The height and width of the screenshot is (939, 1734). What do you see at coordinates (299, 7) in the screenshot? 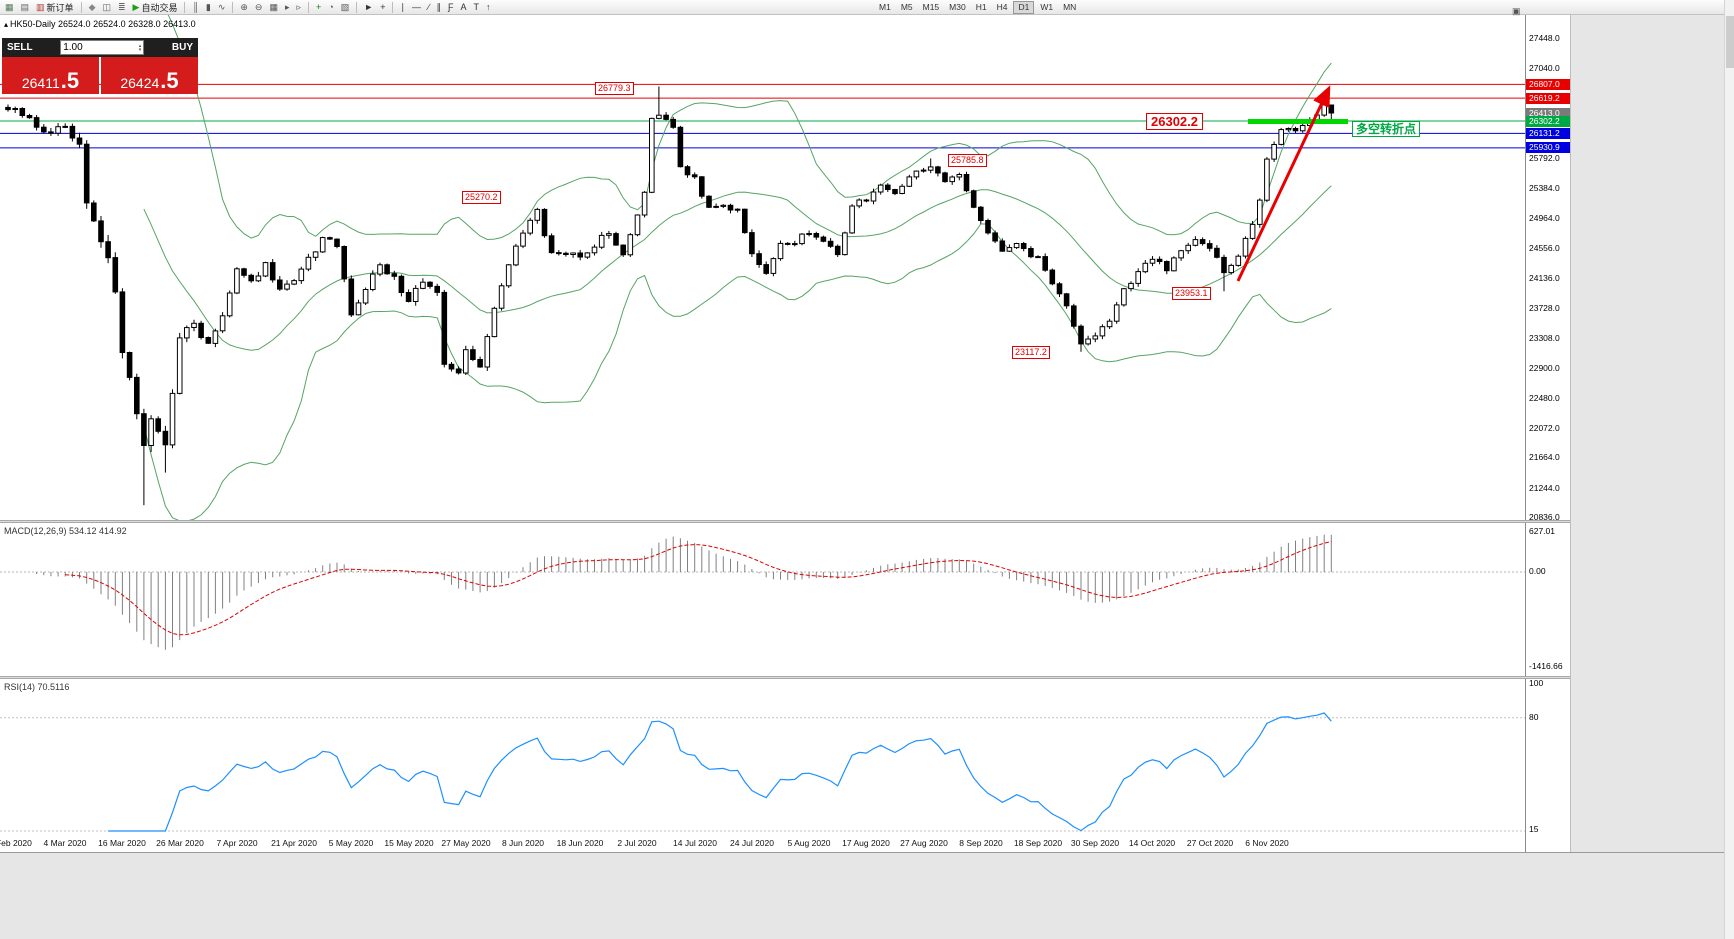
I see `chart-shift-icon: ▹` at bounding box center [299, 7].